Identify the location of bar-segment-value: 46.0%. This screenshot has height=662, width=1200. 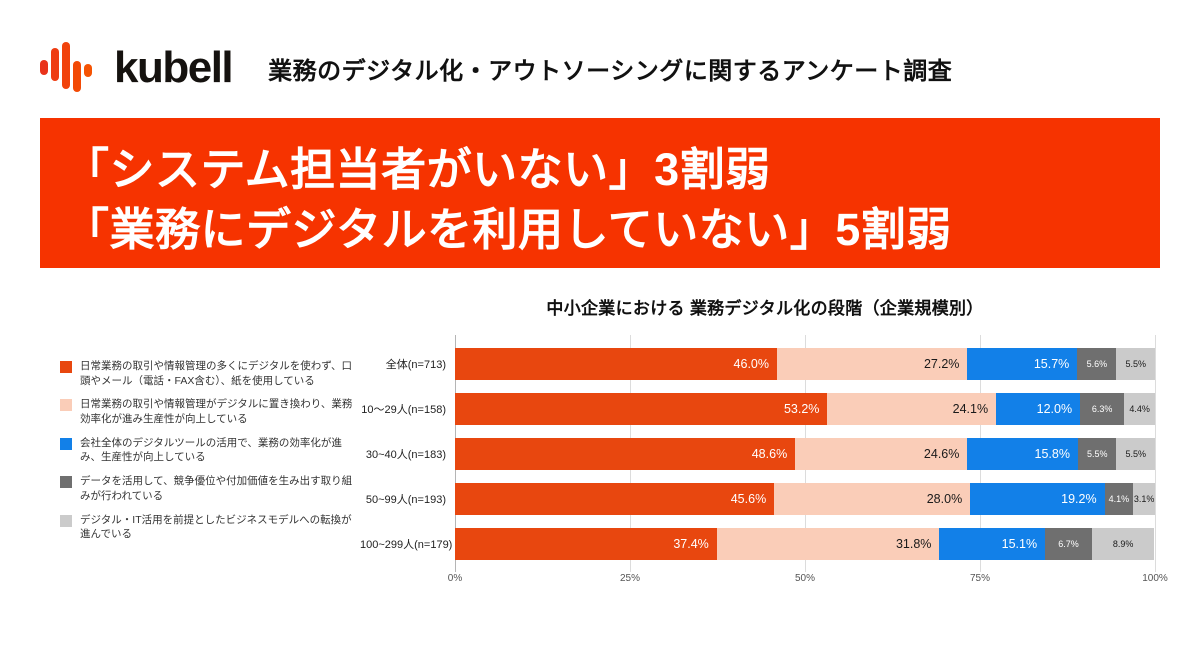
(751, 363).